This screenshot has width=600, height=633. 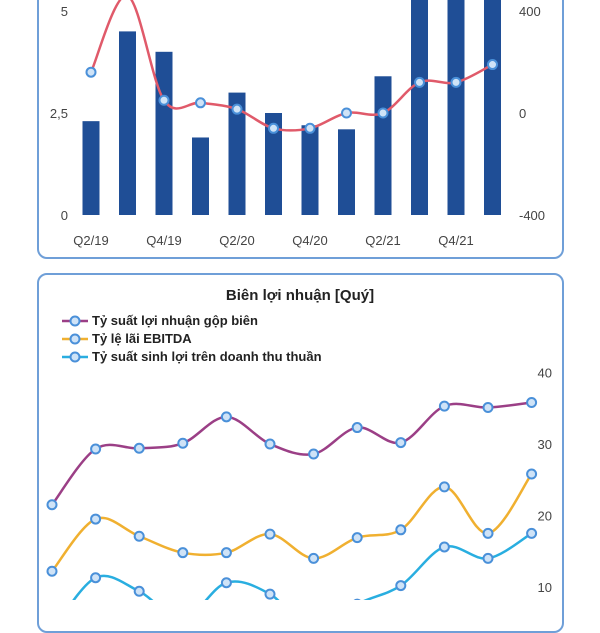 I want to click on point-net-margin-Q4/21, so click(x=531, y=533).